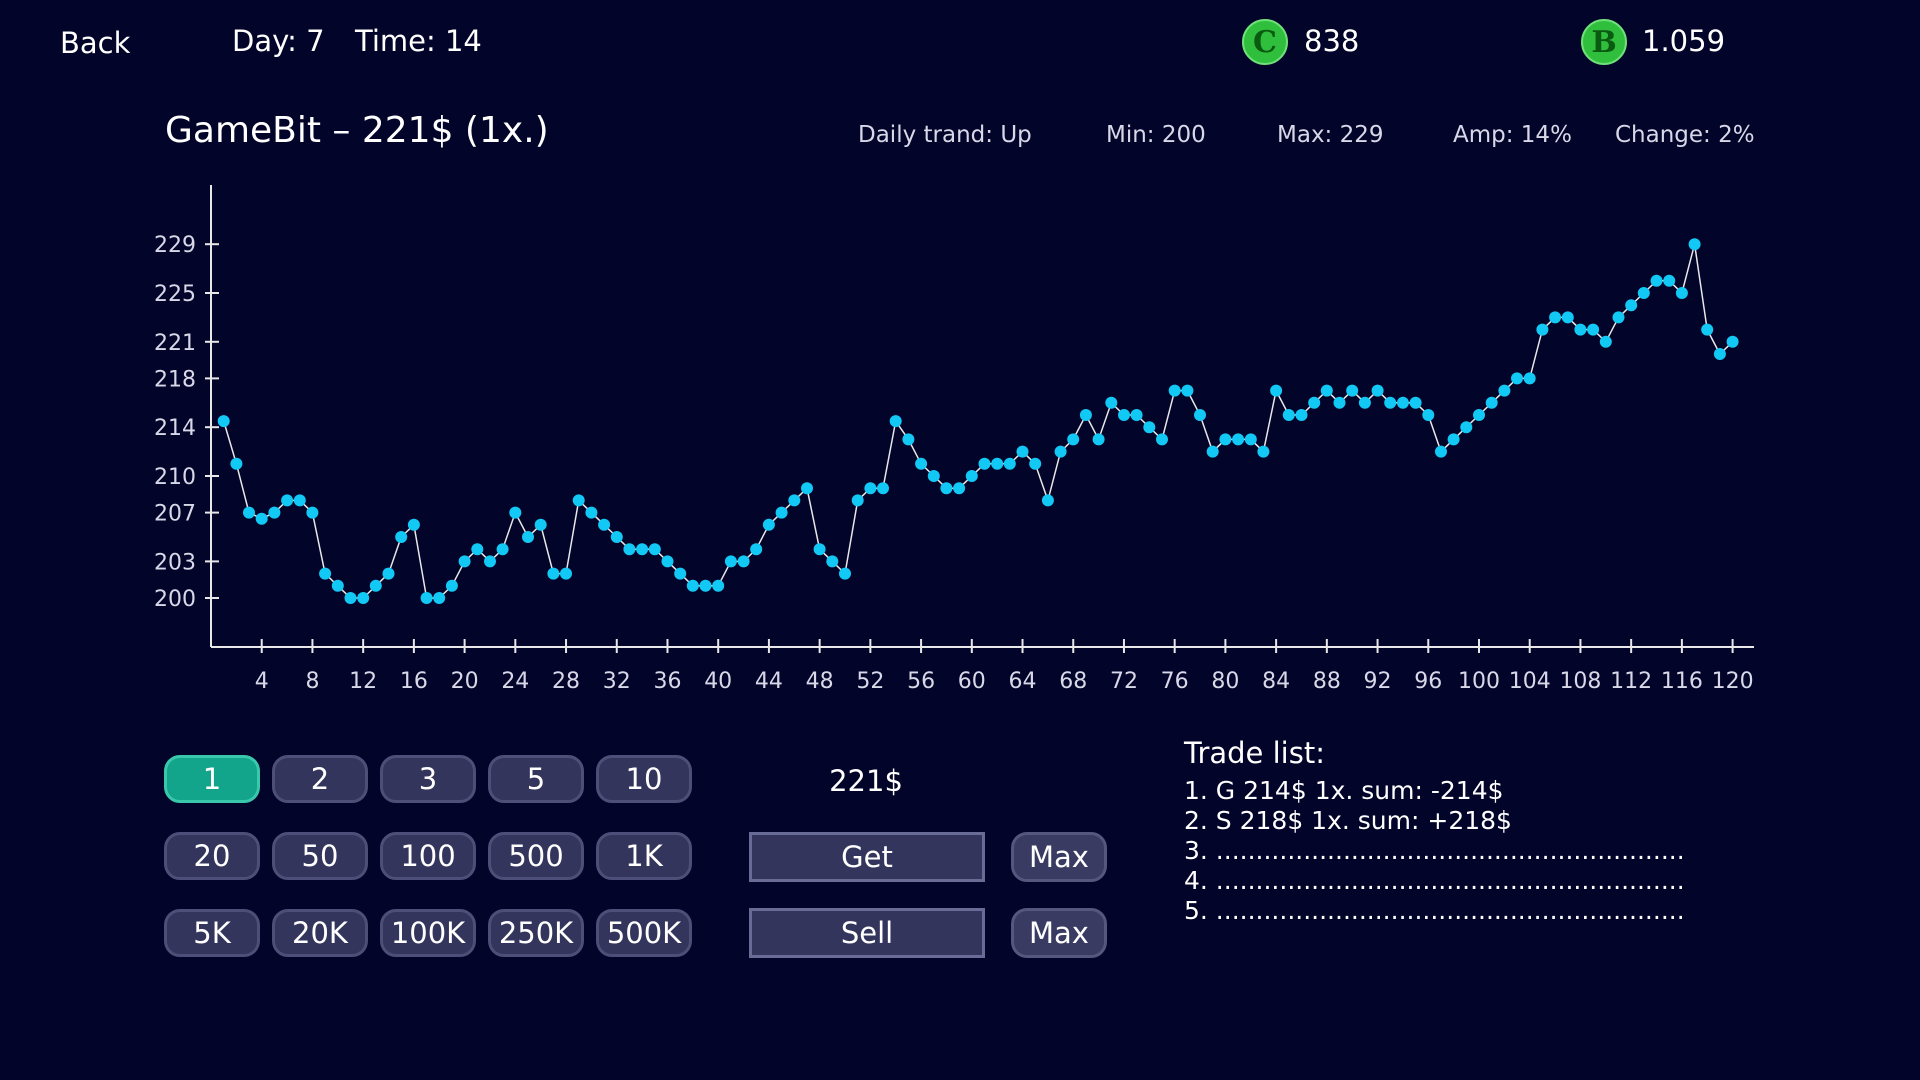 The image size is (1920, 1080). I want to click on quantity-button-5k: 5K, so click(212, 933).